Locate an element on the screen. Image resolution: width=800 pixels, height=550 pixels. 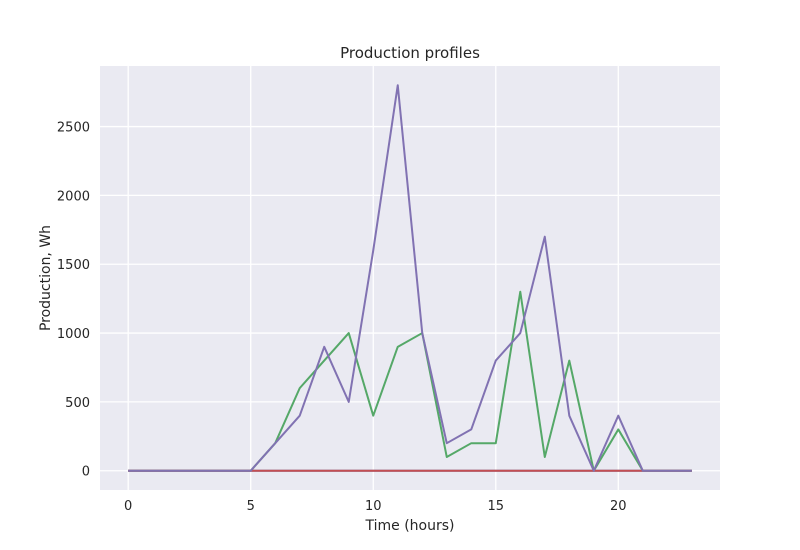
y-tick-label: 1500 is located at coordinates (73, 265).